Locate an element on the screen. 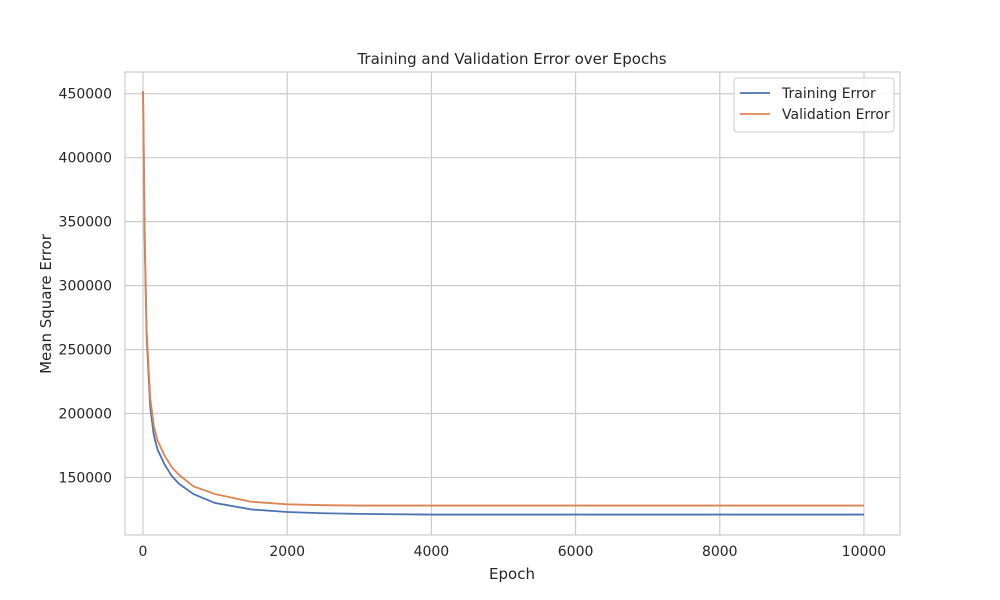 This screenshot has width=1000, height=600. x-tick-label: 4000 is located at coordinates (432, 552).